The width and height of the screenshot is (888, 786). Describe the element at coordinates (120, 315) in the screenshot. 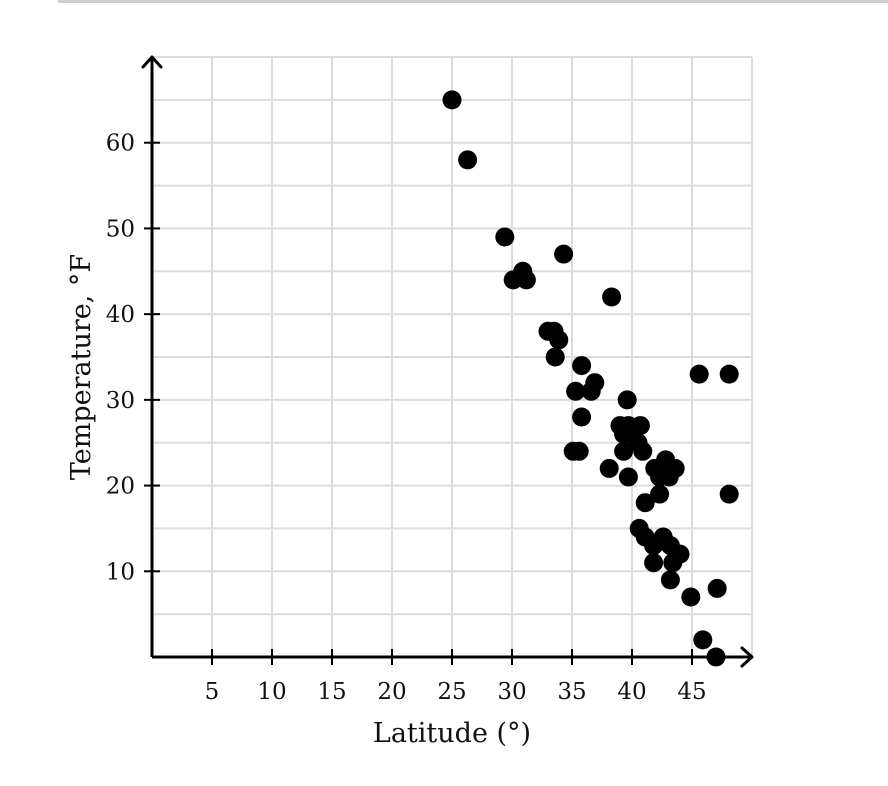

I see `y-tick-label: 40` at that location.